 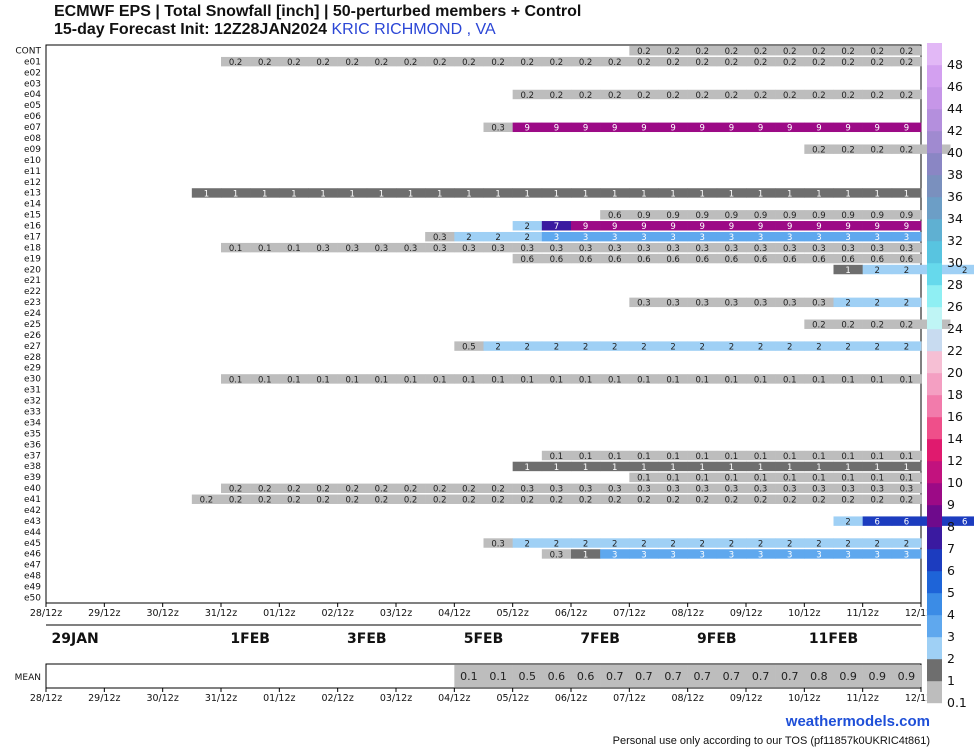 I want to click on colorbar-label: 8, so click(x=951, y=526).